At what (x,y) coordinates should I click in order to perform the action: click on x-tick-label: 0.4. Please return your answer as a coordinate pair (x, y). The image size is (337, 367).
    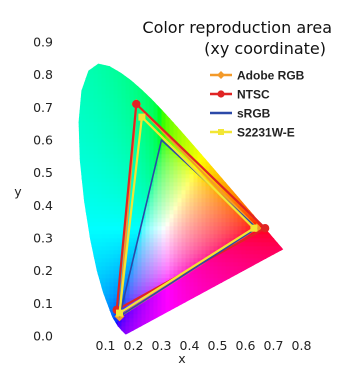
    Looking at the image, I should click on (190, 345).